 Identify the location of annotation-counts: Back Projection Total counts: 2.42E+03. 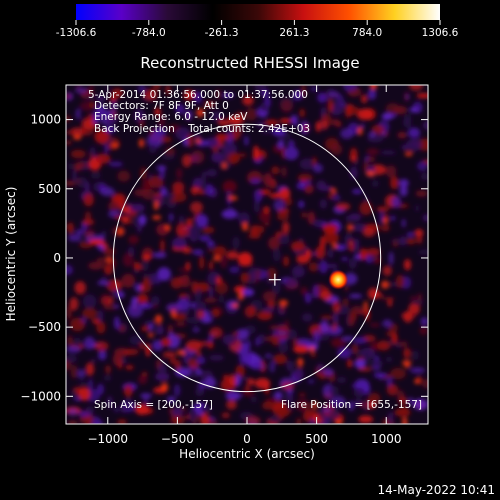
(202, 129).